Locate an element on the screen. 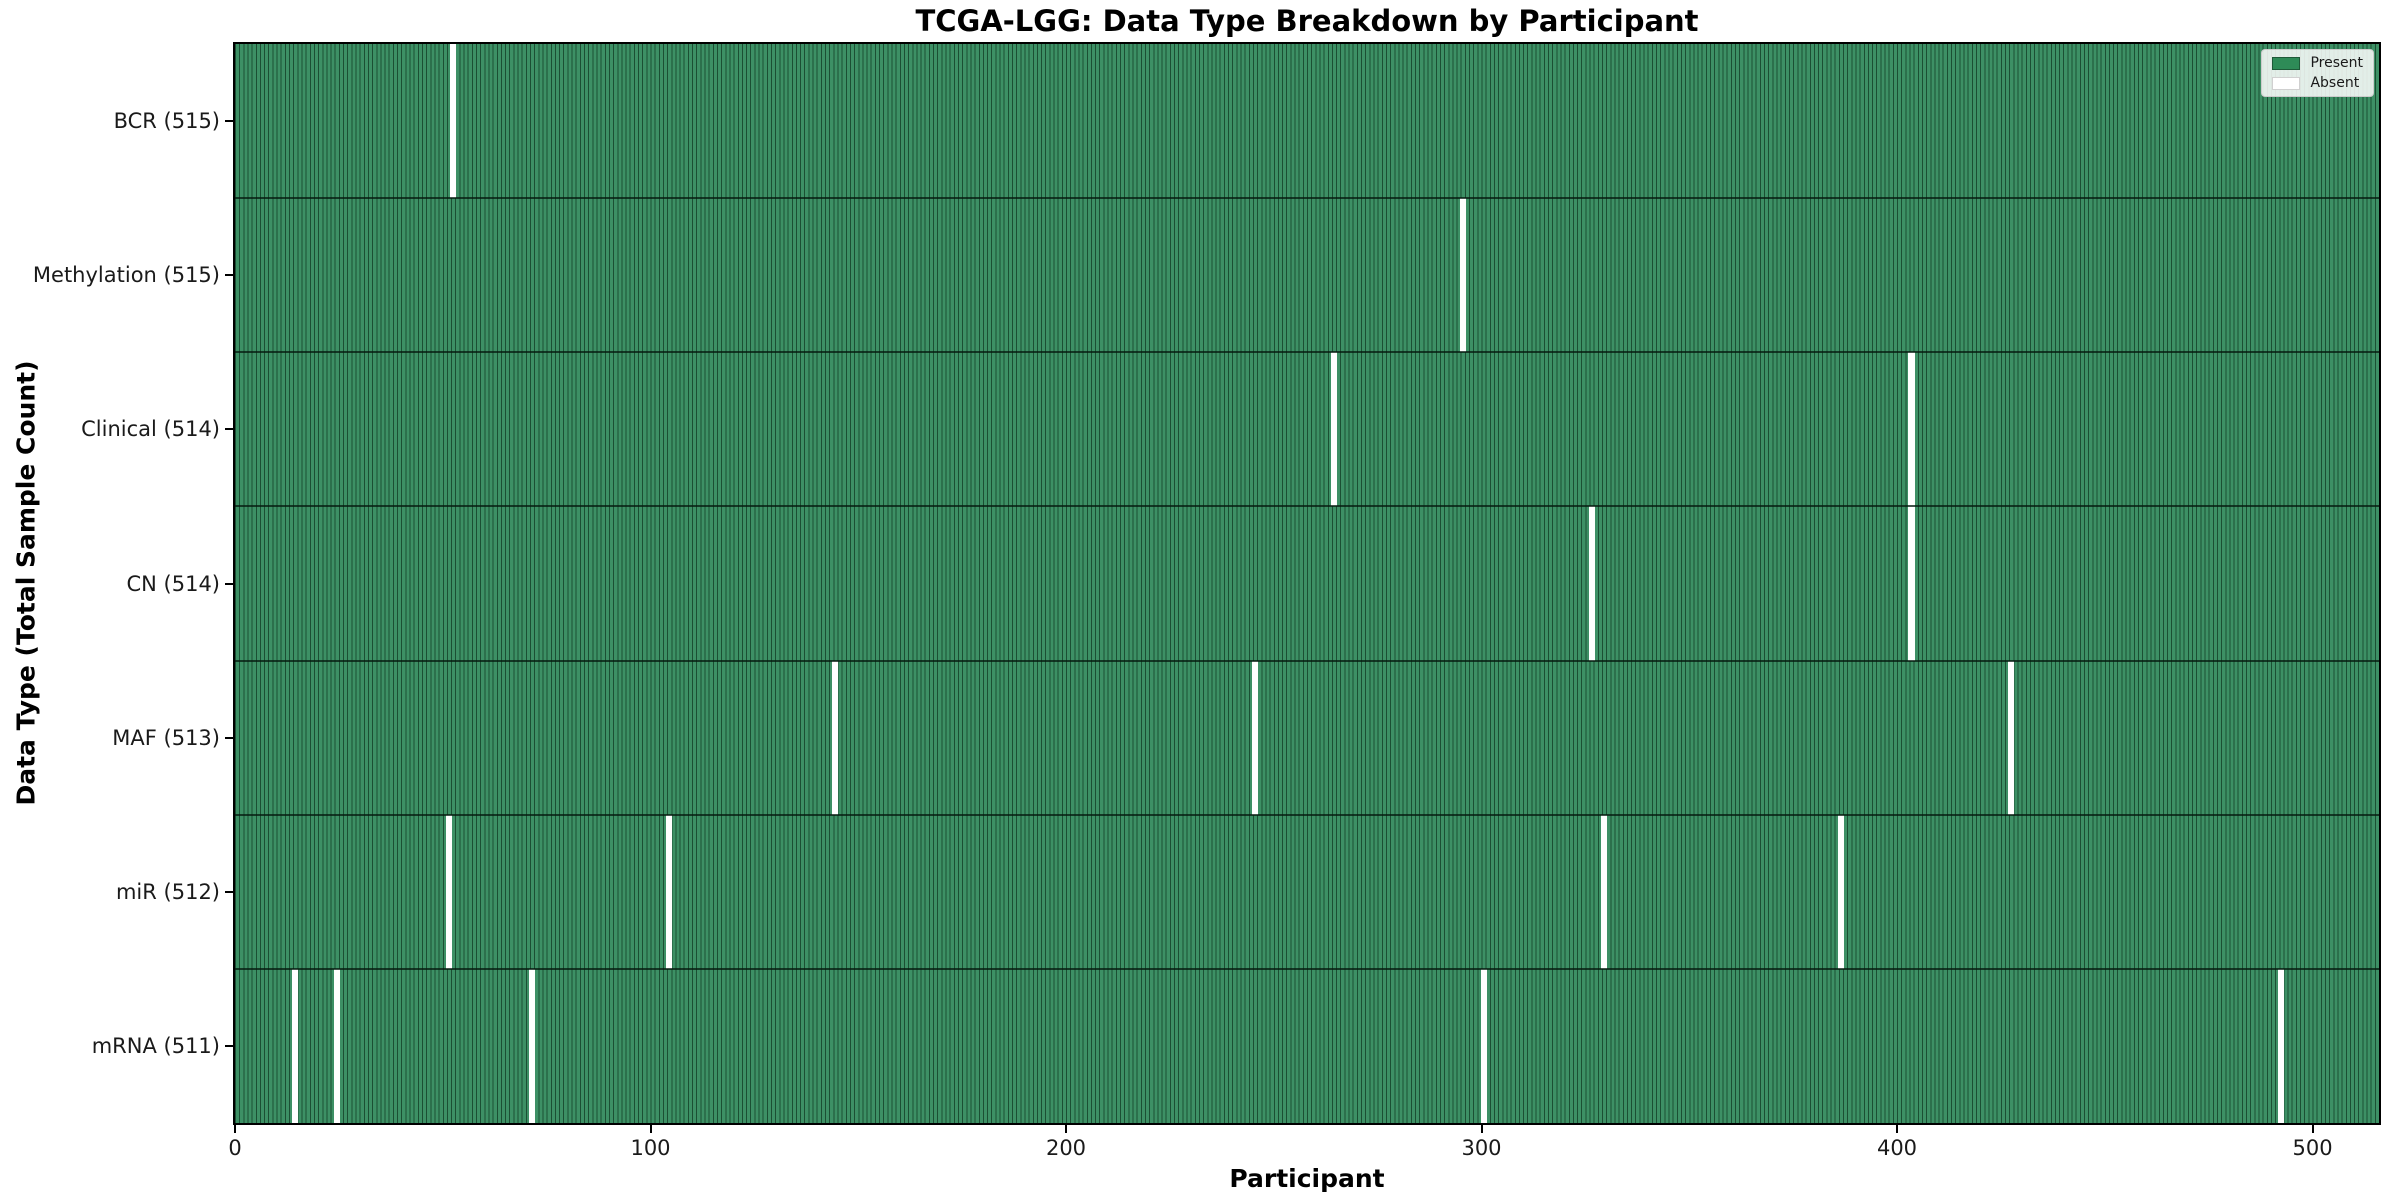  x-tick-label-100: 100 is located at coordinates (650, 1148).